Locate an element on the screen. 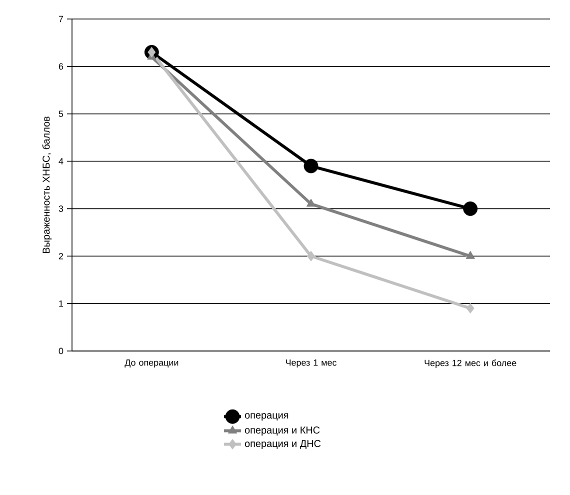  y-tick-label: 4 is located at coordinates (61, 161).